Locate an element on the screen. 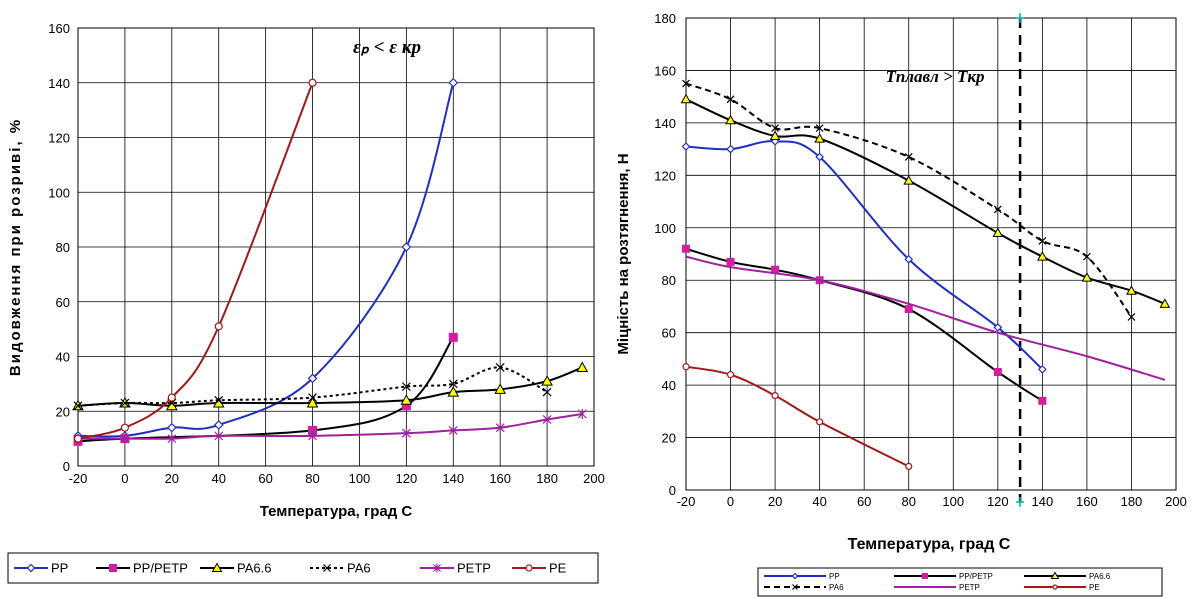 This screenshot has height=601, width=1204. chart-annotation: Tплавл > Tкр is located at coordinates (934, 76).